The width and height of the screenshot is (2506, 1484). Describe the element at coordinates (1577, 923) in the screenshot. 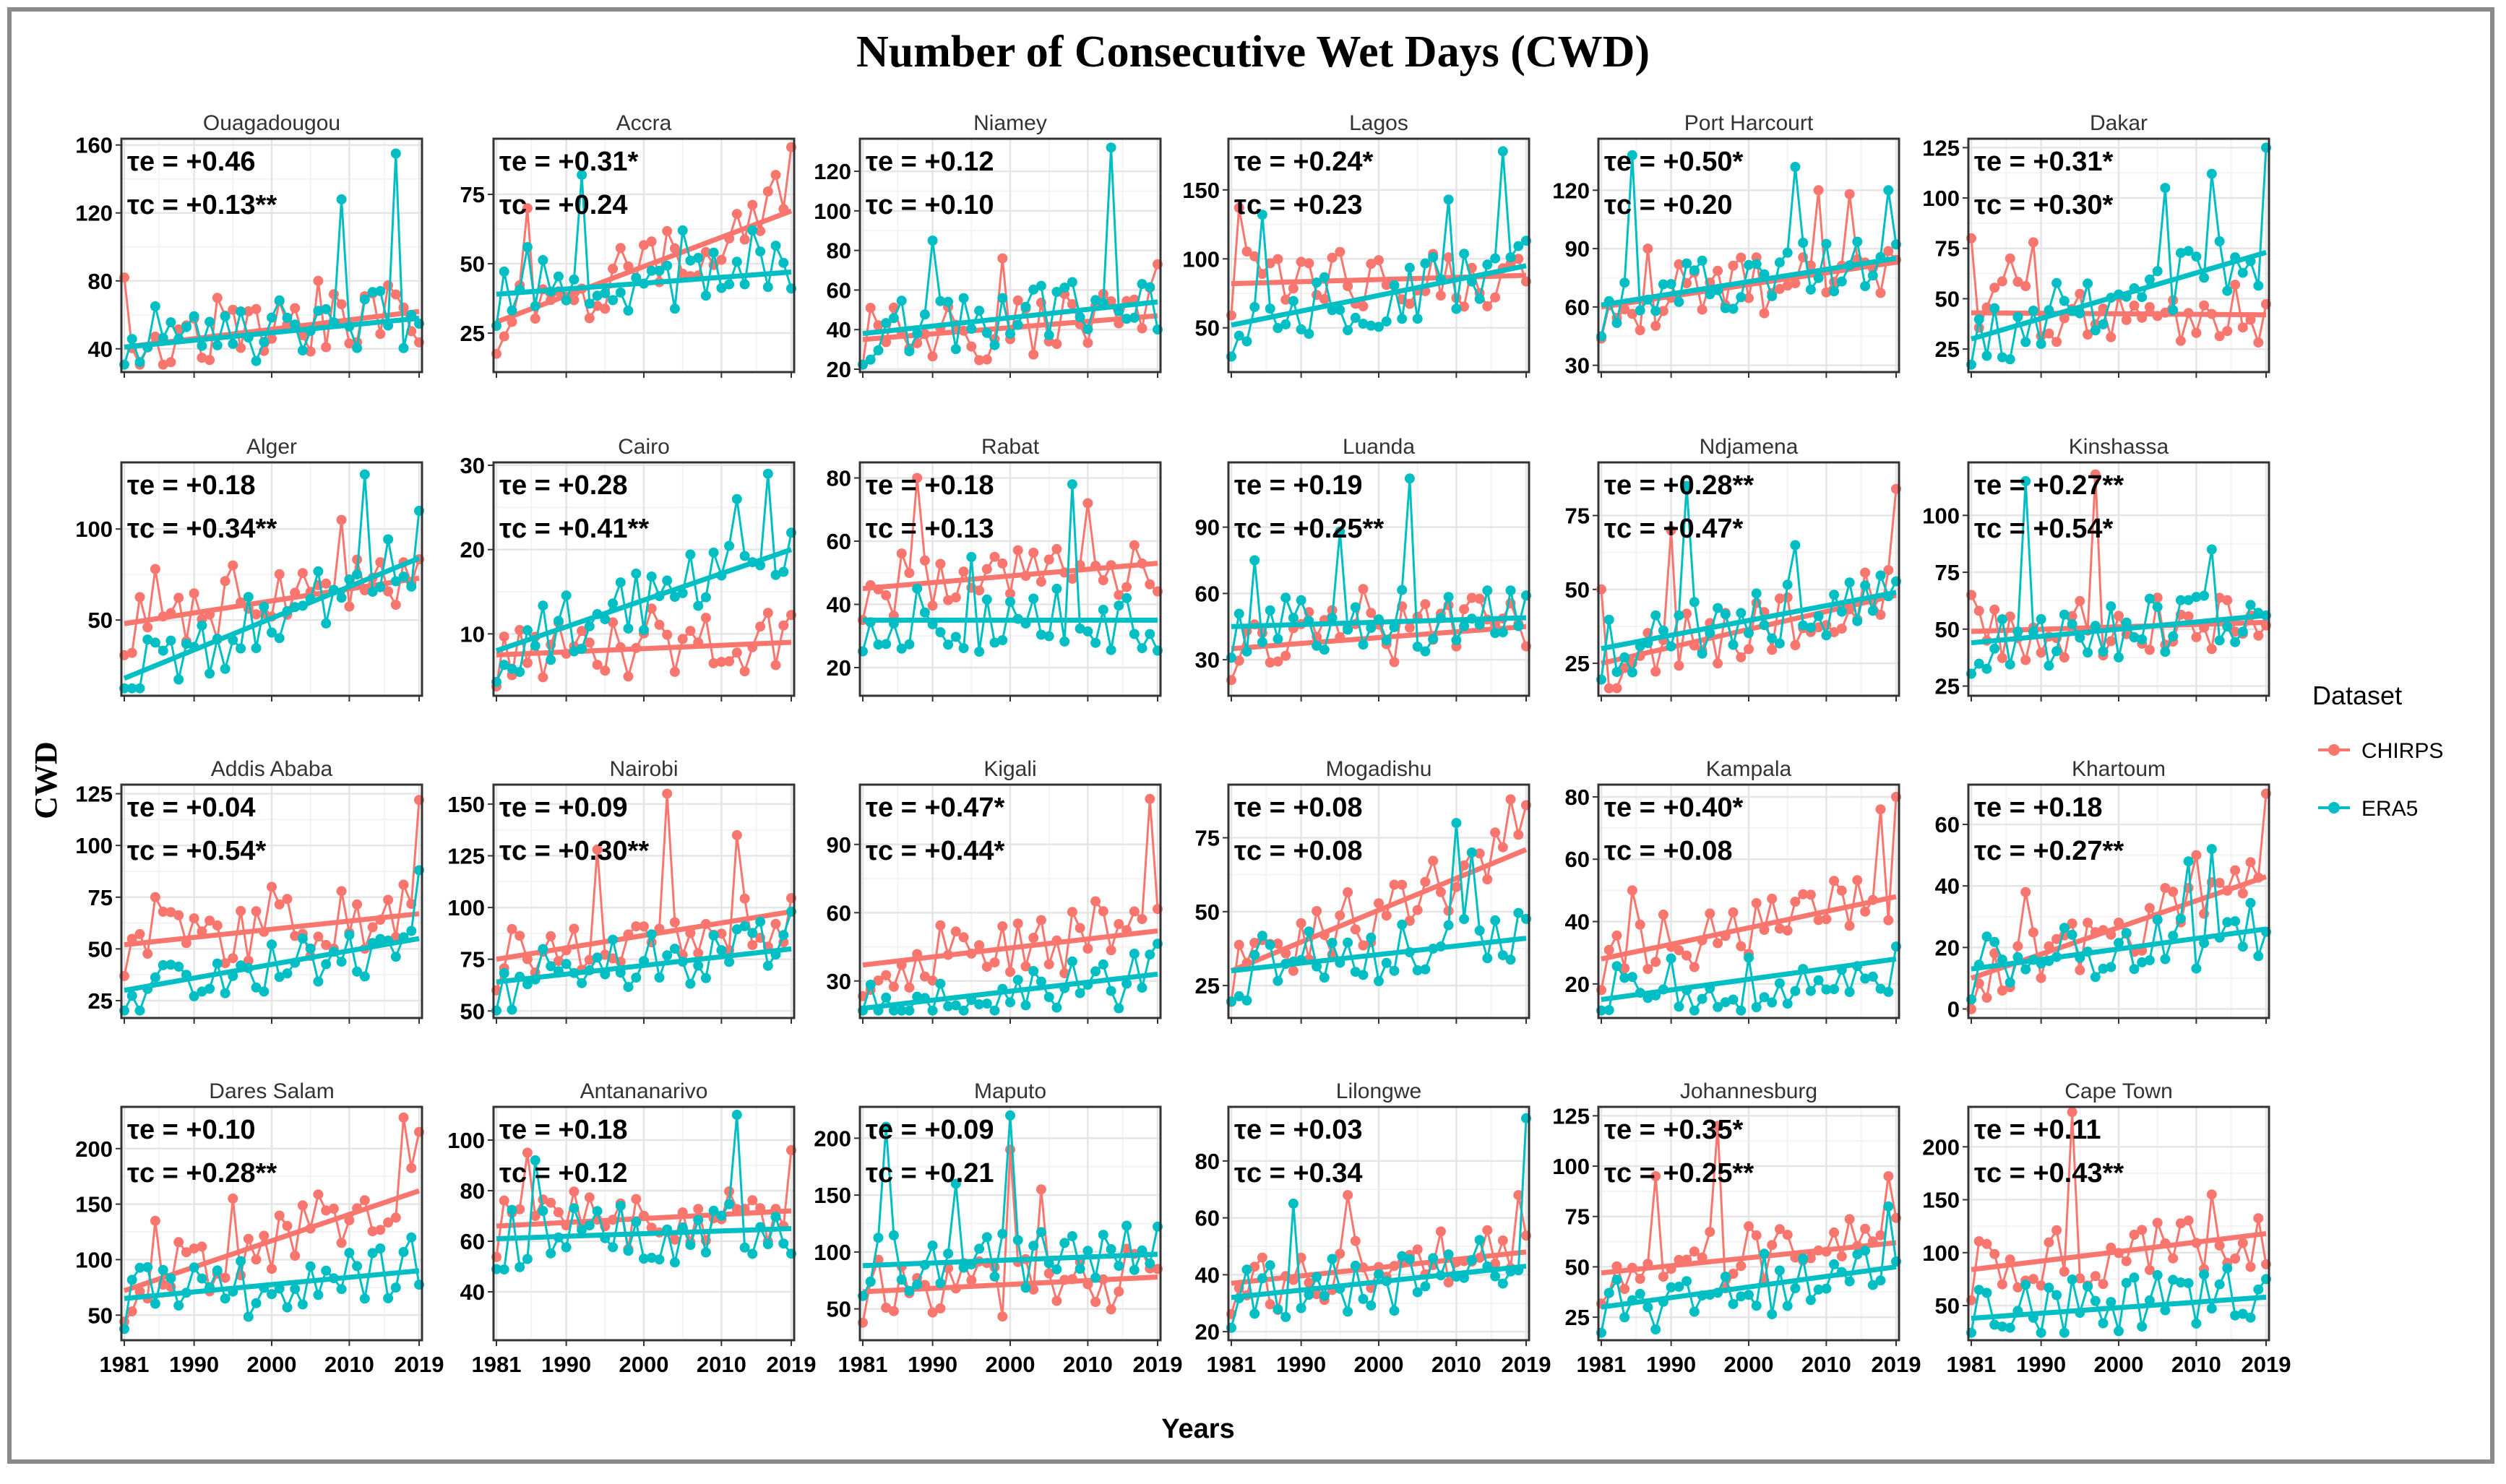

I see `y-tick-label: 40` at that location.